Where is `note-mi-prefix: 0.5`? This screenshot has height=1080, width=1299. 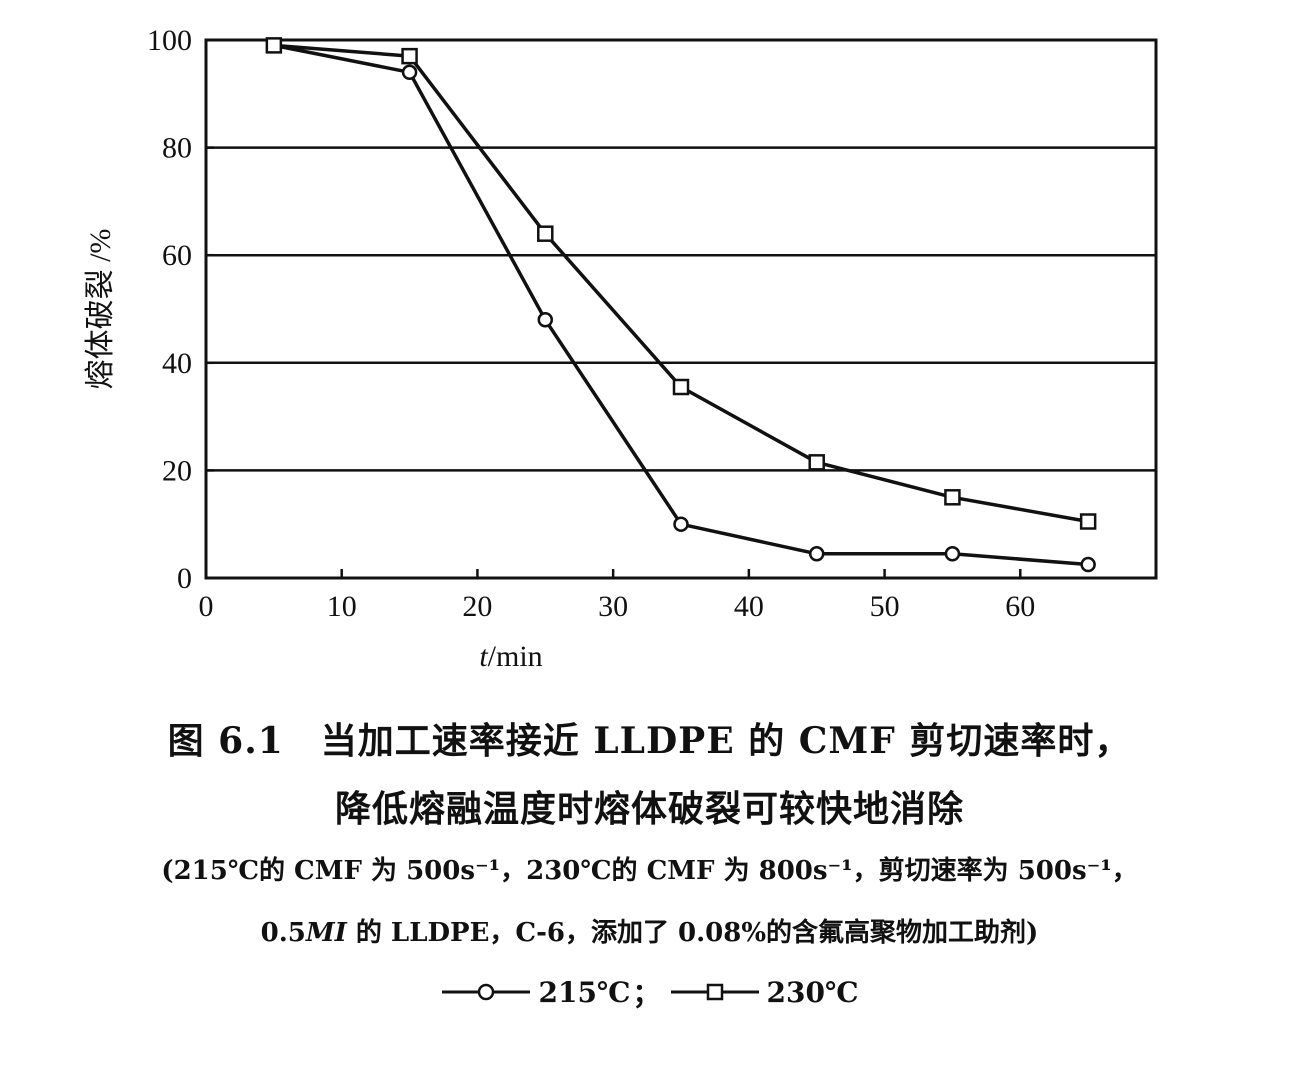 note-mi-prefix: 0.5 is located at coordinates (283, 933).